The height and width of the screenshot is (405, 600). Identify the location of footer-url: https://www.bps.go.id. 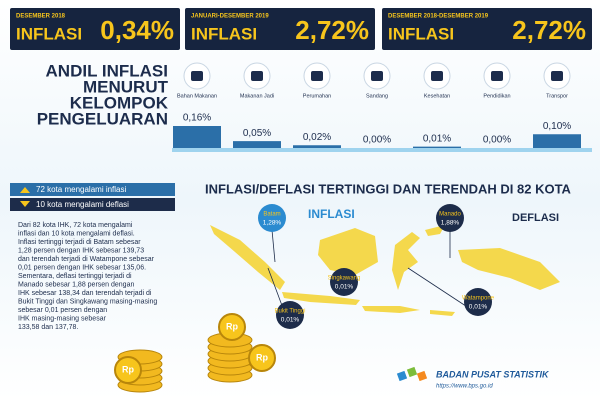
(464, 387).